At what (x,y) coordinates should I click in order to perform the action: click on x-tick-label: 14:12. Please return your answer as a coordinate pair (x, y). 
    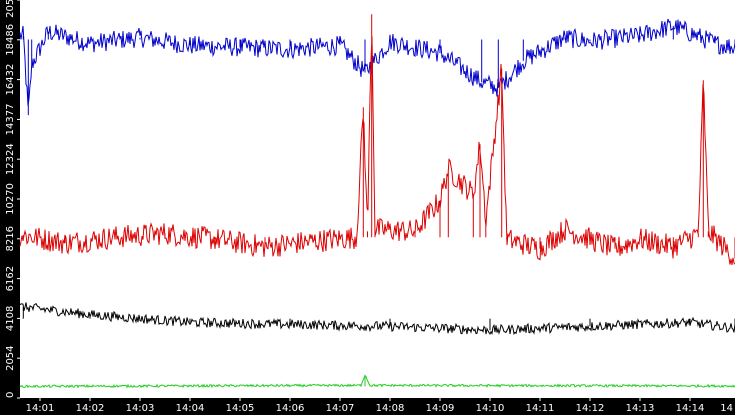
    Looking at the image, I should click on (590, 408).